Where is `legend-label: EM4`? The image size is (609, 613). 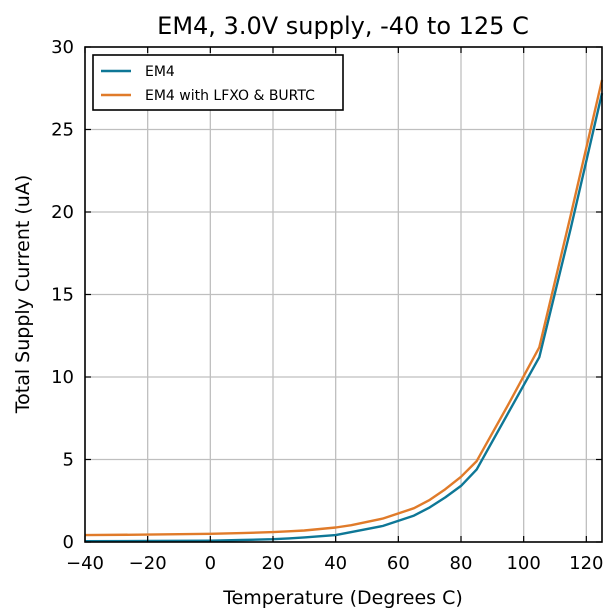
legend-label: EM4 is located at coordinates (160, 72).